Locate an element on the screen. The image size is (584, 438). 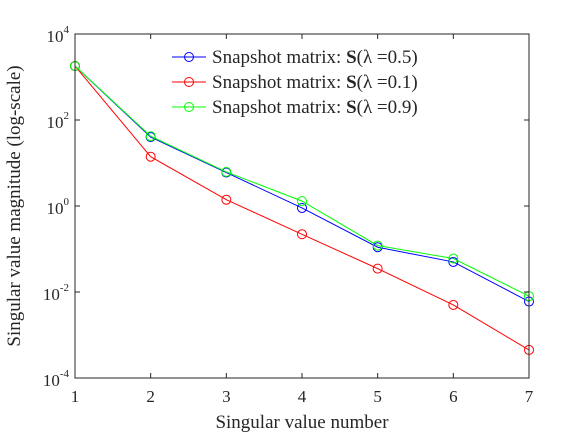
y-tick-label: 10⁰ is located at coordinates (58, 207).